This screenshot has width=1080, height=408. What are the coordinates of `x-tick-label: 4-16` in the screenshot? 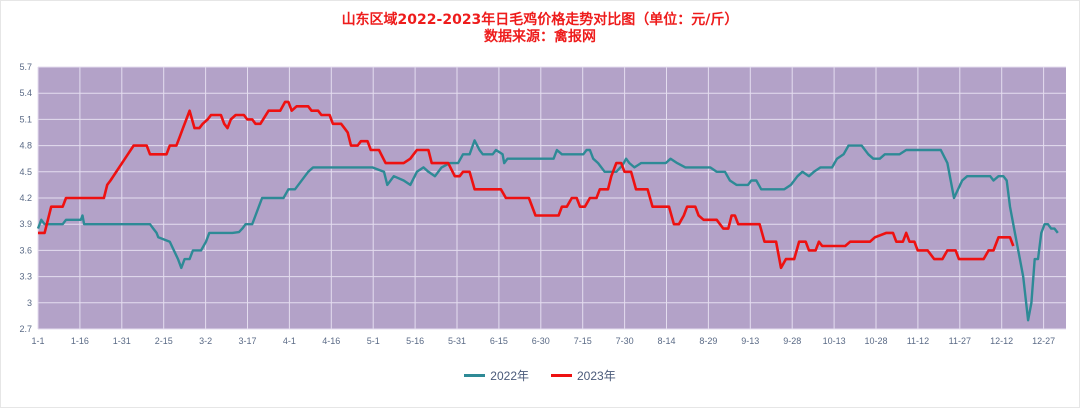 It's located at (331, 341).